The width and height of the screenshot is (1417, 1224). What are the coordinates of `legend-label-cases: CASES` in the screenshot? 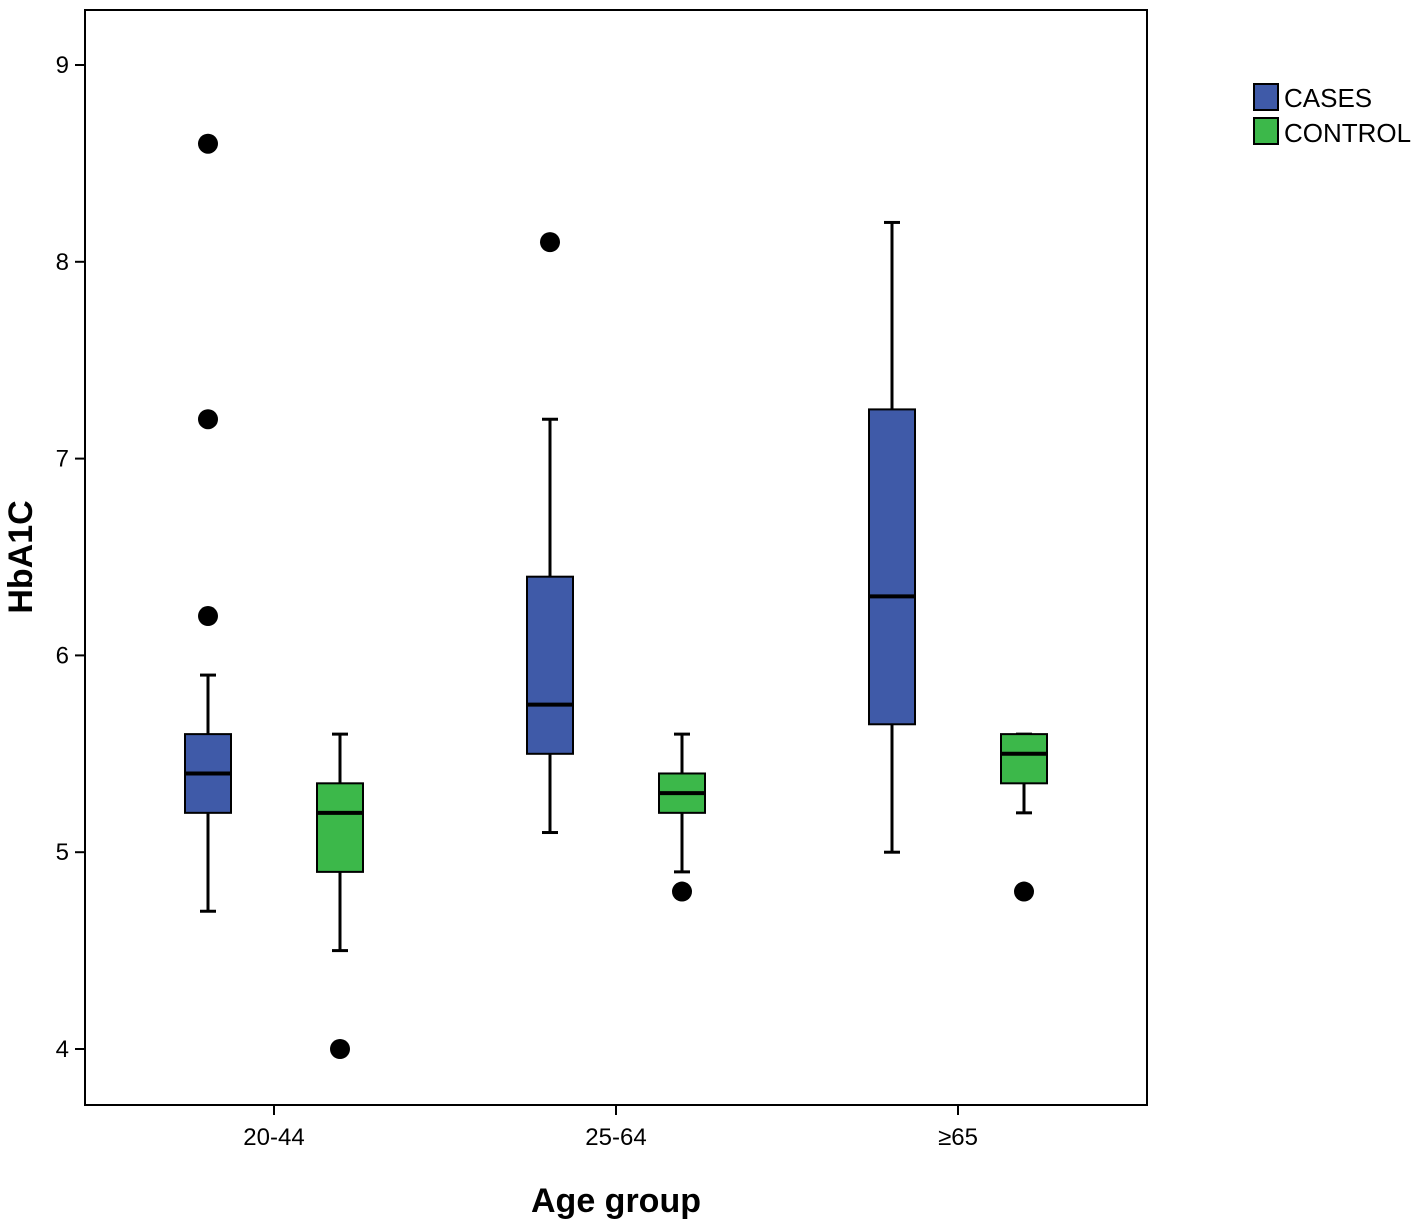 It's located at (1328, 98).